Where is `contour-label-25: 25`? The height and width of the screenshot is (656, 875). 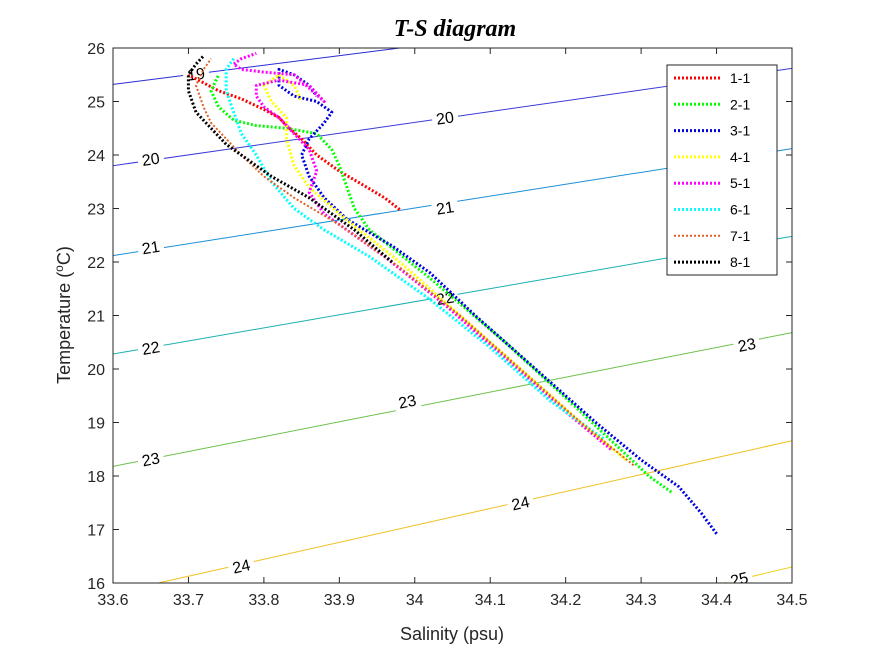 contour-label-25: 25 is located at coordinates (739, 580).